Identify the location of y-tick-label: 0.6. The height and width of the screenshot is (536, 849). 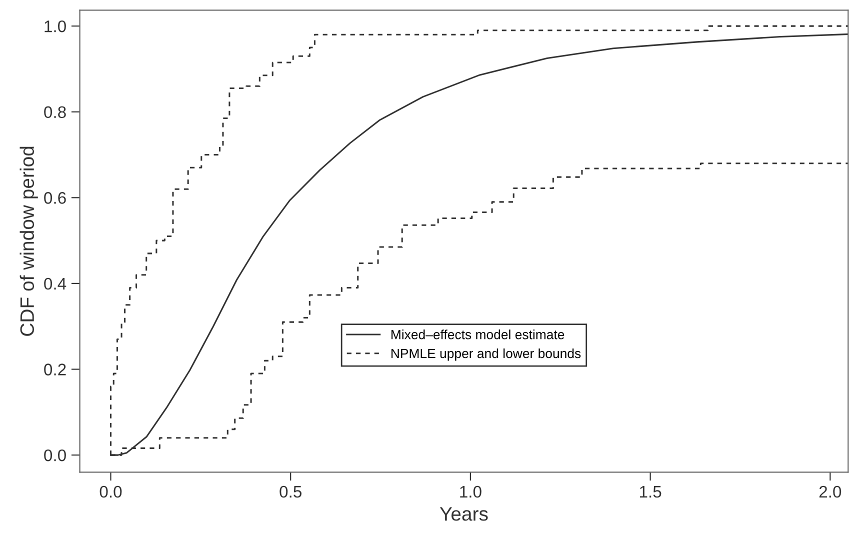
(55, 198).